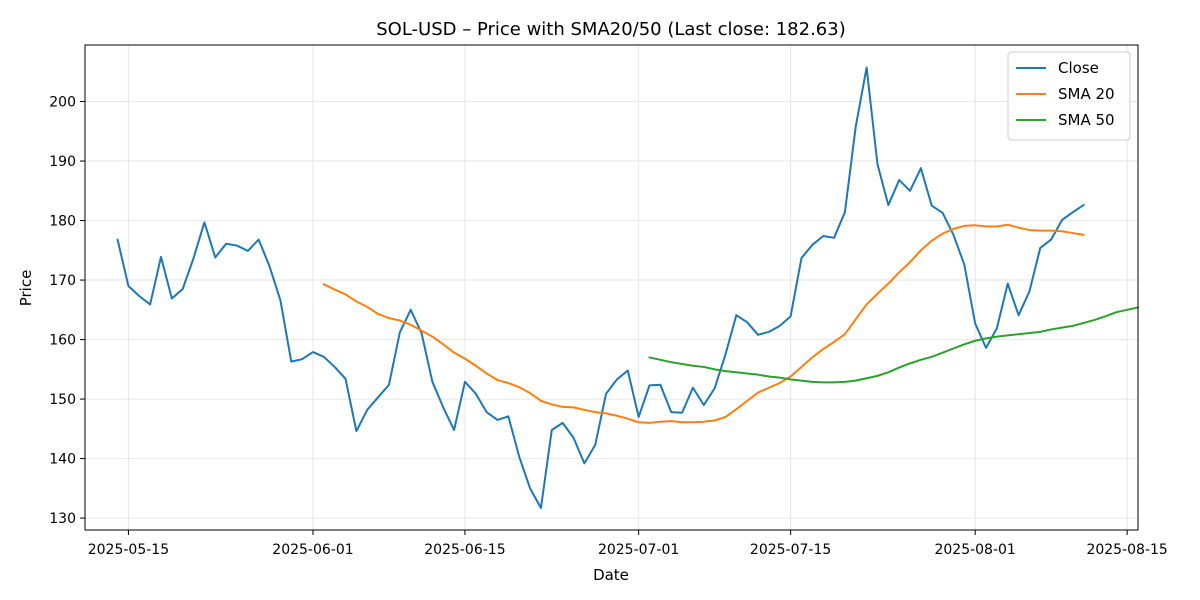  Describe the element at coordinates (128, 550) in the screenshot. I see `x-tick-label: 2025-05-15` at that location.